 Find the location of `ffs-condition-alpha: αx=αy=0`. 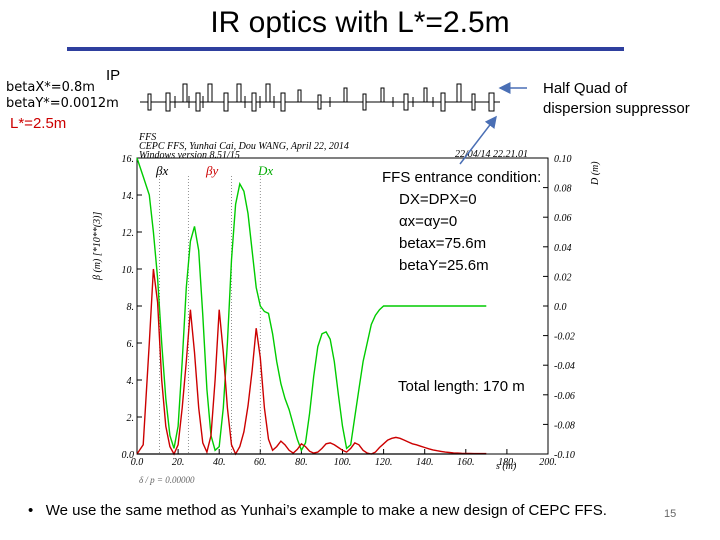

ffs-condition-alpha: αx=αy=0 is located at coordinates (428, 221).